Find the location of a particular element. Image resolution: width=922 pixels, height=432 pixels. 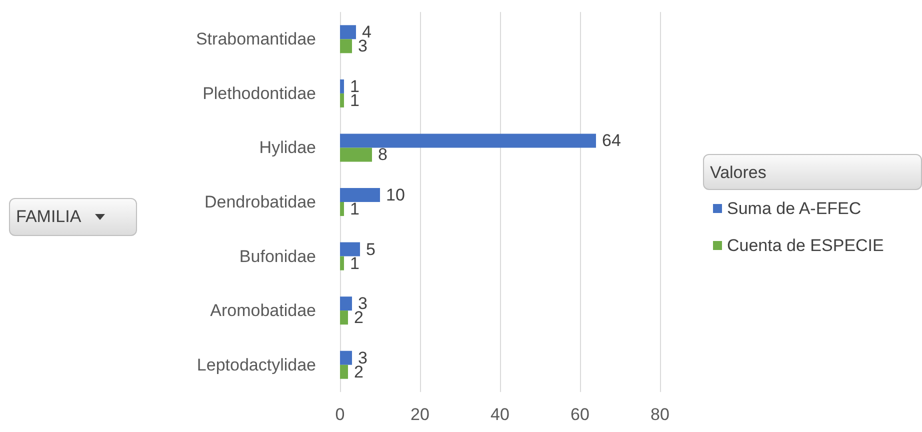

y-tick-label: Dendrobatidae is located at coordinates (260, 202).